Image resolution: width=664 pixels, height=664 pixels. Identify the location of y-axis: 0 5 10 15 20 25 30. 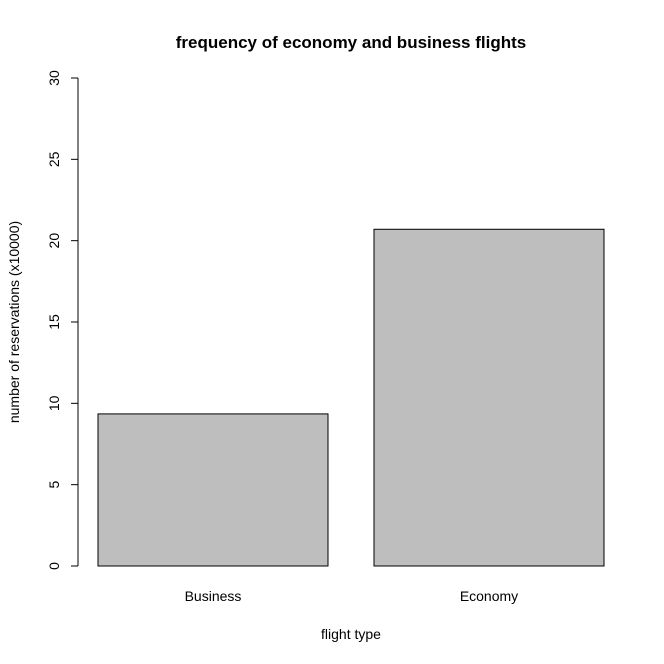
(62, 320).